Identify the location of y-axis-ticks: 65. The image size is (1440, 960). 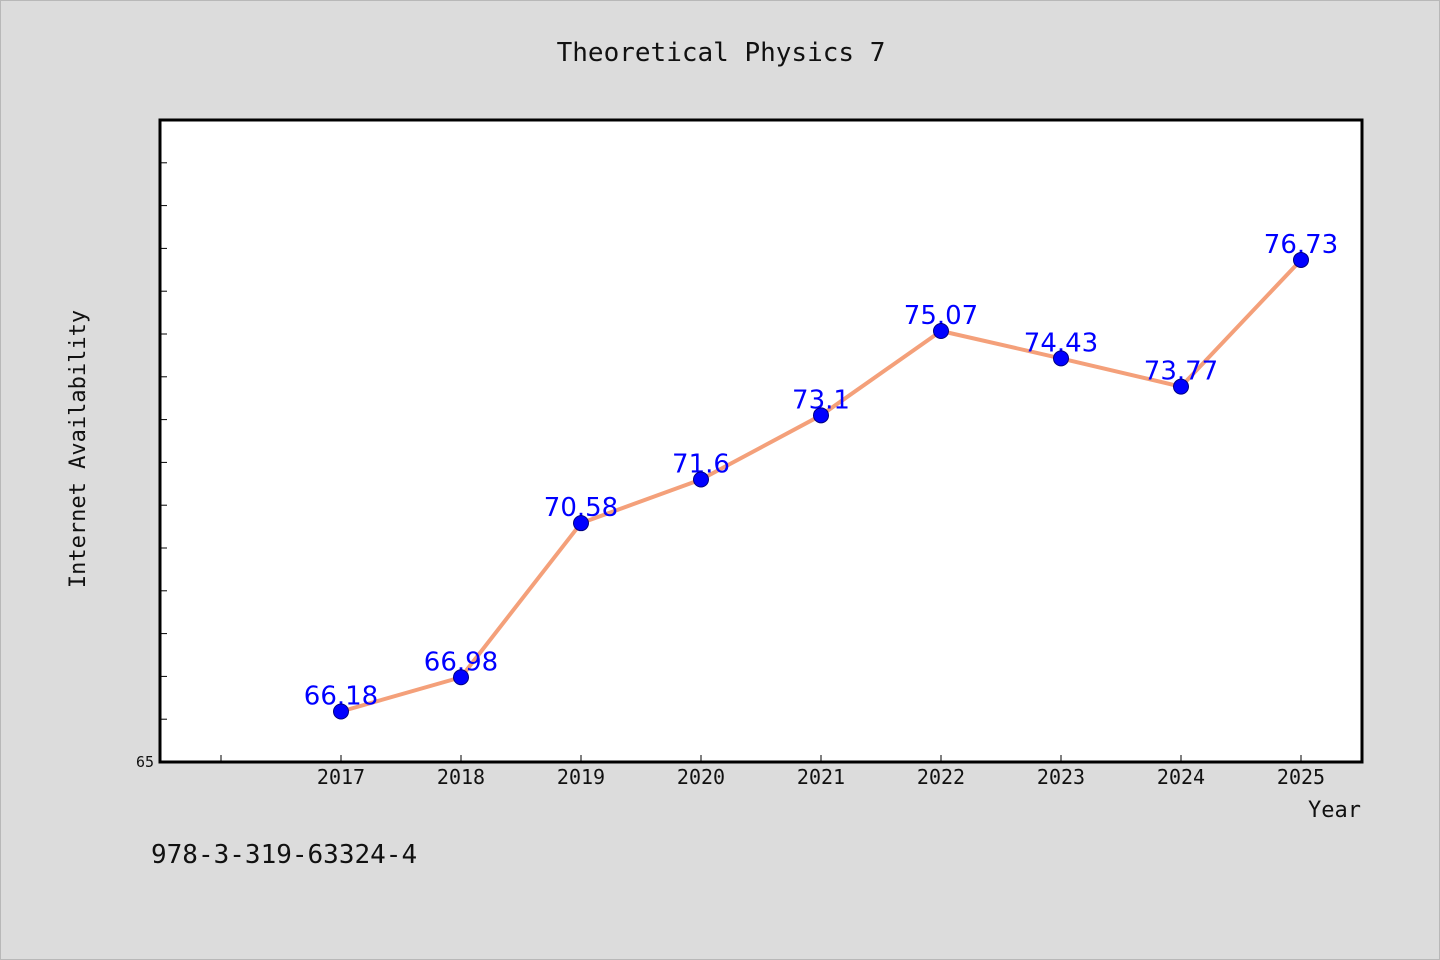
(151, 466).